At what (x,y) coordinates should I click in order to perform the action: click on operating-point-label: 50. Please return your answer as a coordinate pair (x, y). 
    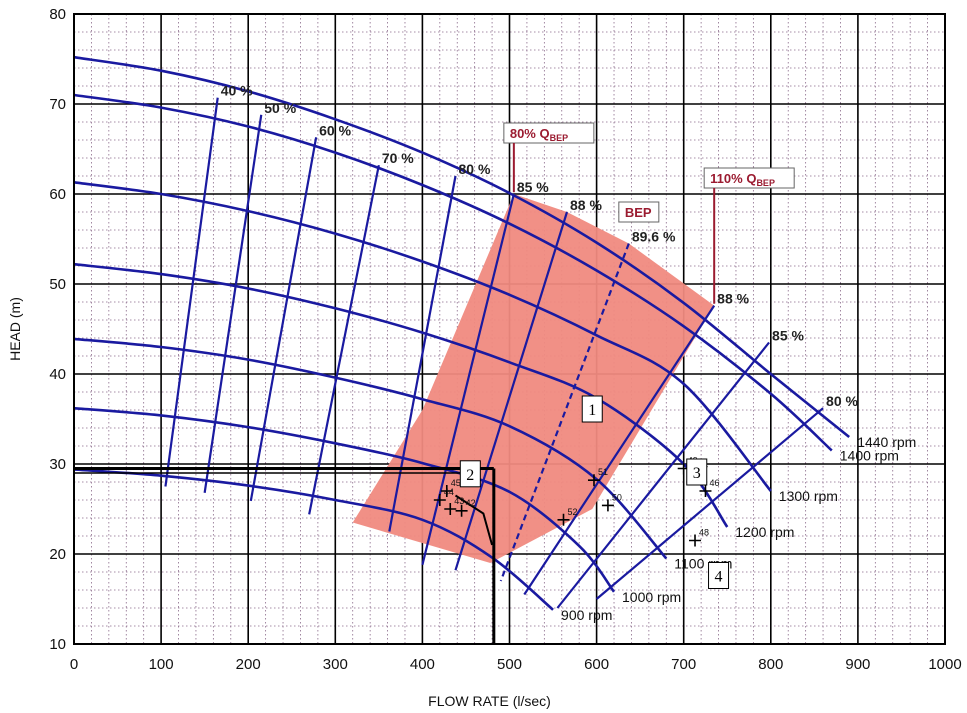
    Looking at the image, I should click on (617, 497).